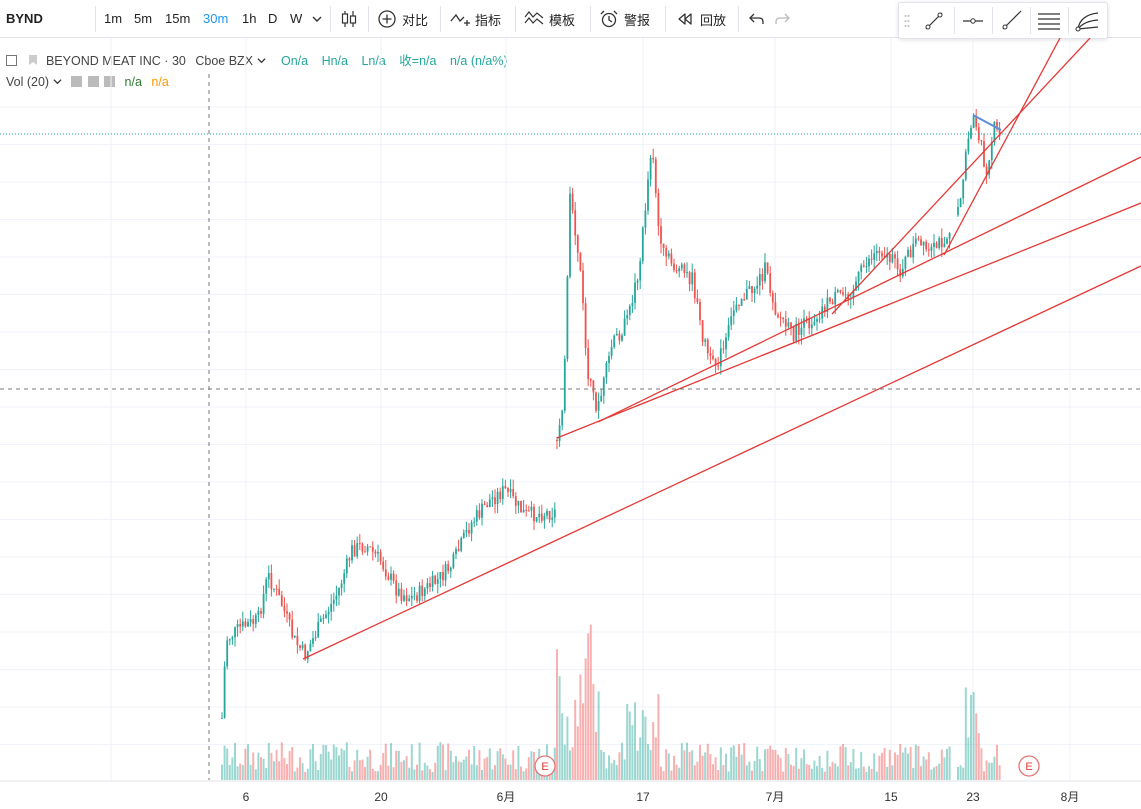 The width and height of the screenshot is (1141, 809). Describe the element at coordinates (216, 18) in the screenshot. I see `timeframe-30m: 30m` at that location.